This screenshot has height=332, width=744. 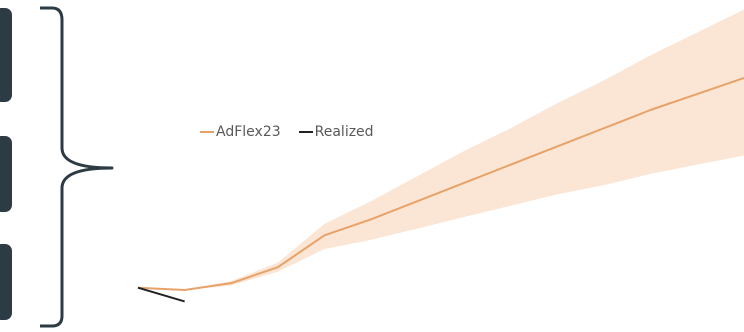 What do you see at coordinates (6, 55) in the screenshot?
I see `left-panel-box-top` at bounding box center [6, 55].